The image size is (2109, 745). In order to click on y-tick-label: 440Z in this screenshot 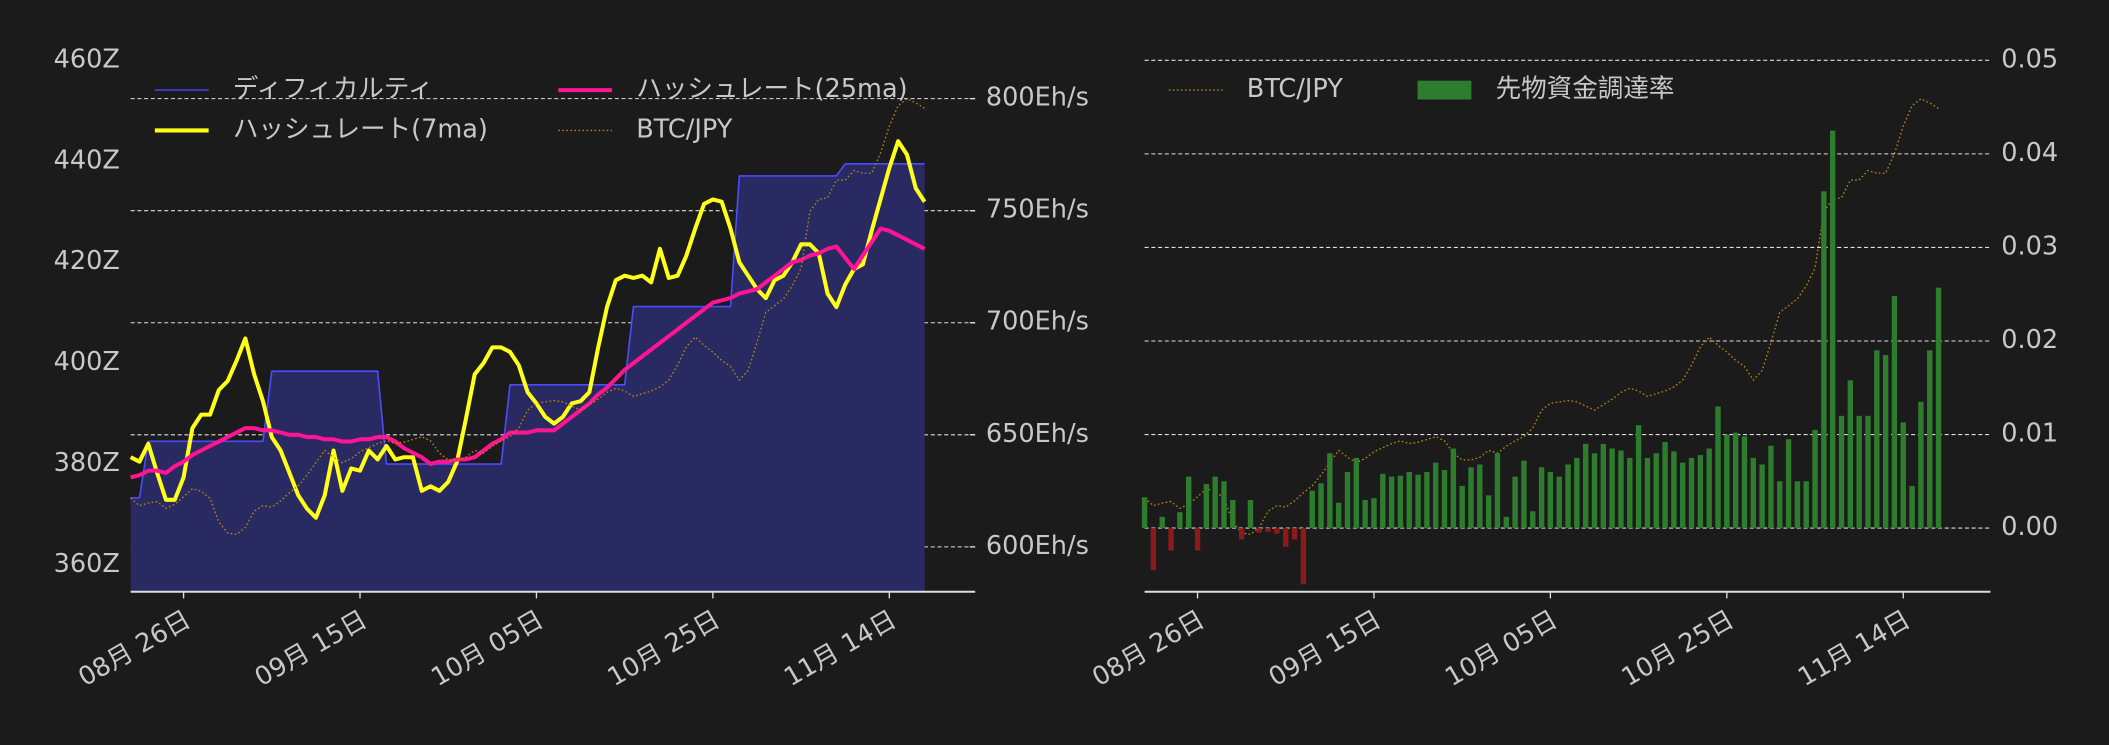, I will do `click(87, 160)`.